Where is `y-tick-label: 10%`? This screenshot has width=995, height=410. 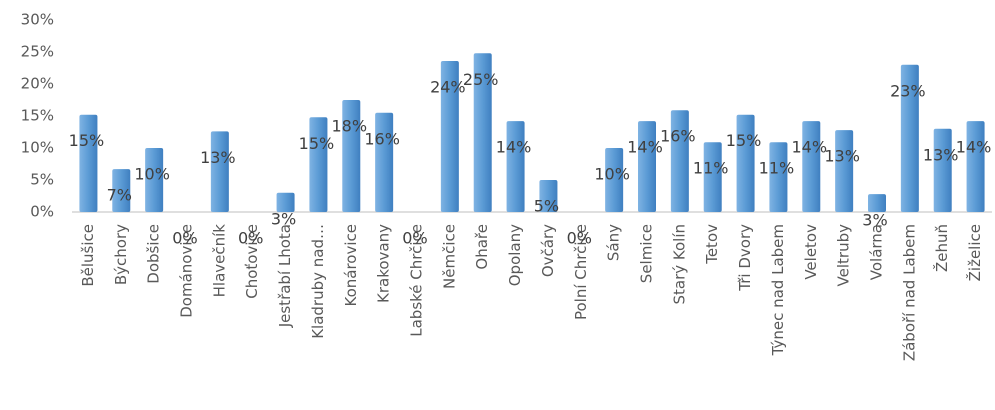
y-tick-label: 10% is located at coordinates (37, 148).